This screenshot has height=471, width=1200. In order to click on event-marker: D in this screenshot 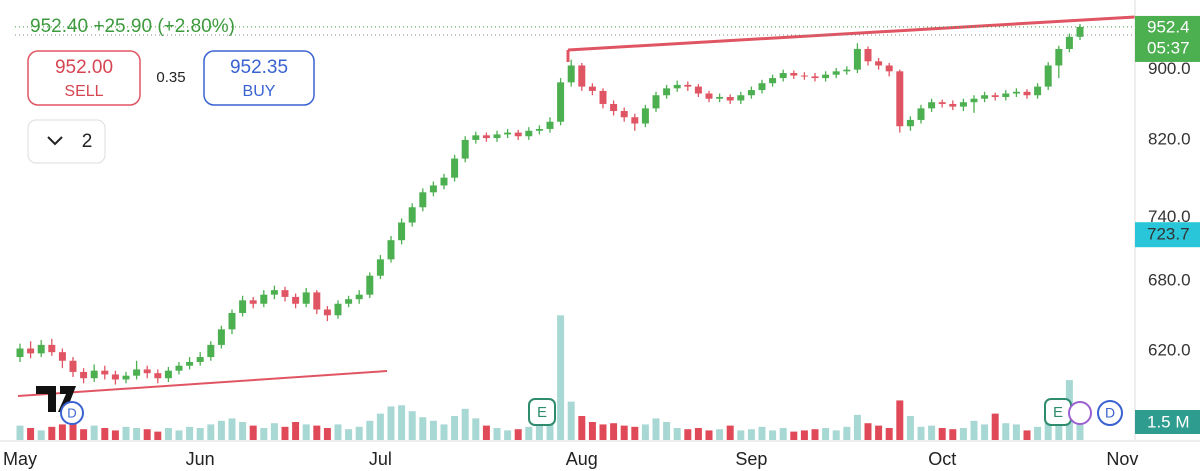, I will do `click(1110, 413)`.